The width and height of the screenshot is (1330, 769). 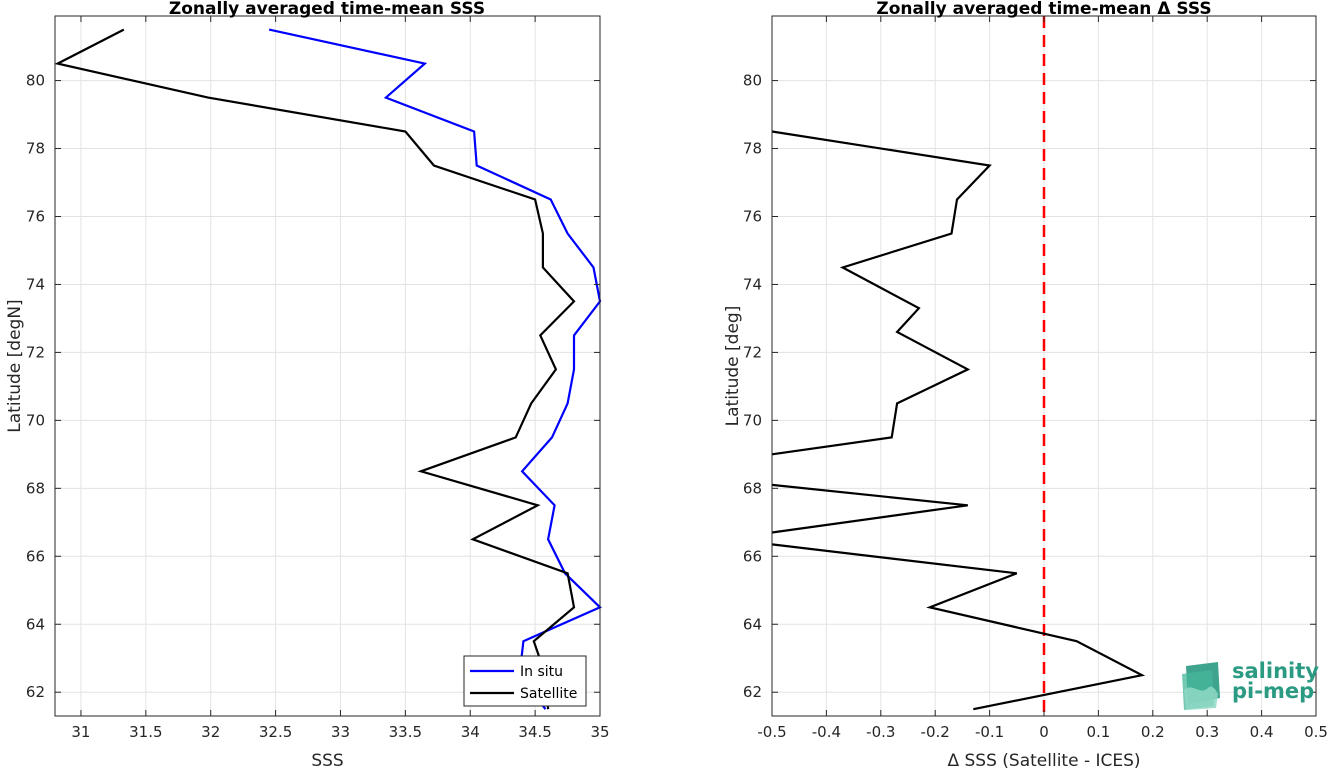 I want to click on x-tick-label: 0.2, so click(x=1153, y=732).